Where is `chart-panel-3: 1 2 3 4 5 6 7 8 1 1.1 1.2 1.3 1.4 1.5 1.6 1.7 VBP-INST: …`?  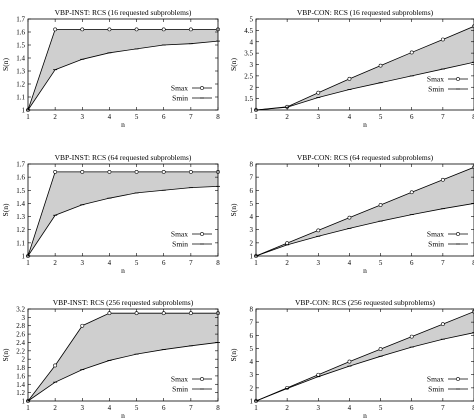
chart-panel-3: 1 2 3 4 5 6 7 8 1 1.1 1.2 1.3 1.4 1.5 1.6 1.7 VBP-INST: … is located at coordinates (110, 214).